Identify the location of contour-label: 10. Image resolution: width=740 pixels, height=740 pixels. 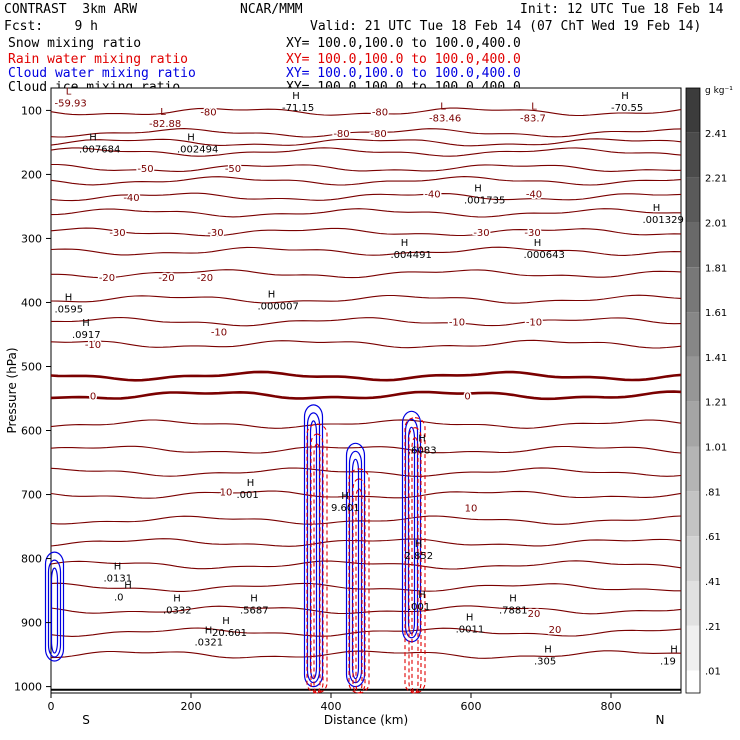
(226, 492).